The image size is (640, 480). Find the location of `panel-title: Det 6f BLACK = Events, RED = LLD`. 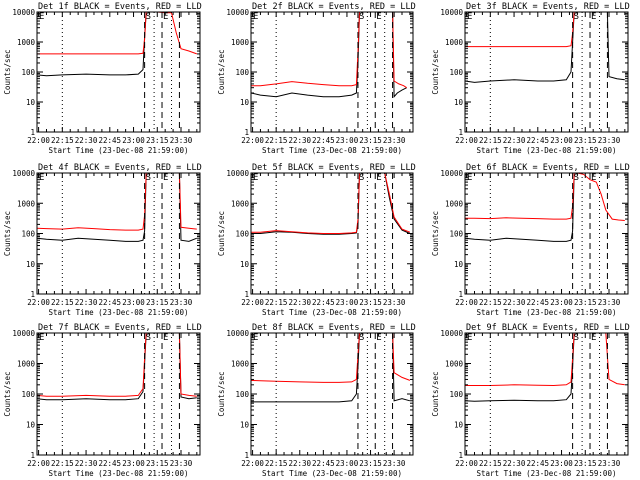

panel-title: Det 6f BLACK = Events, RED = LLD is located at coordinates (548, 168).